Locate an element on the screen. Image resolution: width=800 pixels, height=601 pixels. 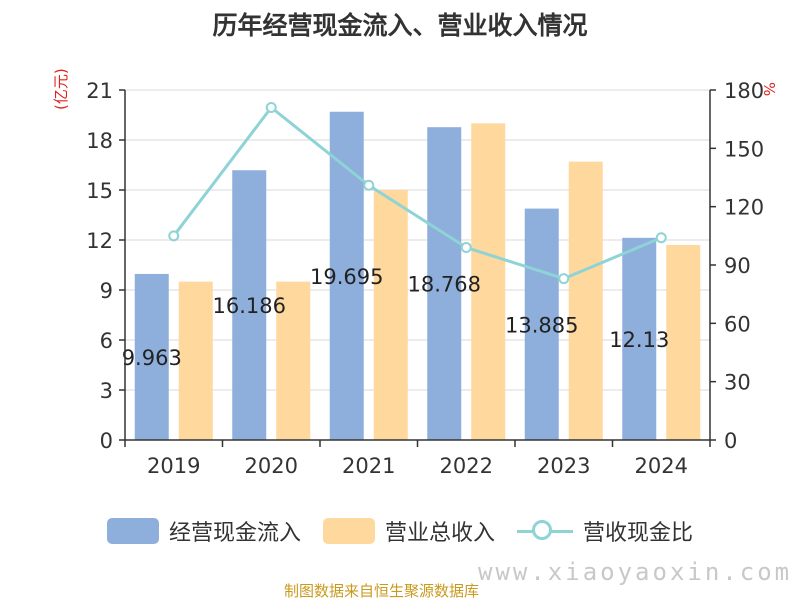
legend-label-revenue: 营业总收入 is located at coordinates (439, 533).